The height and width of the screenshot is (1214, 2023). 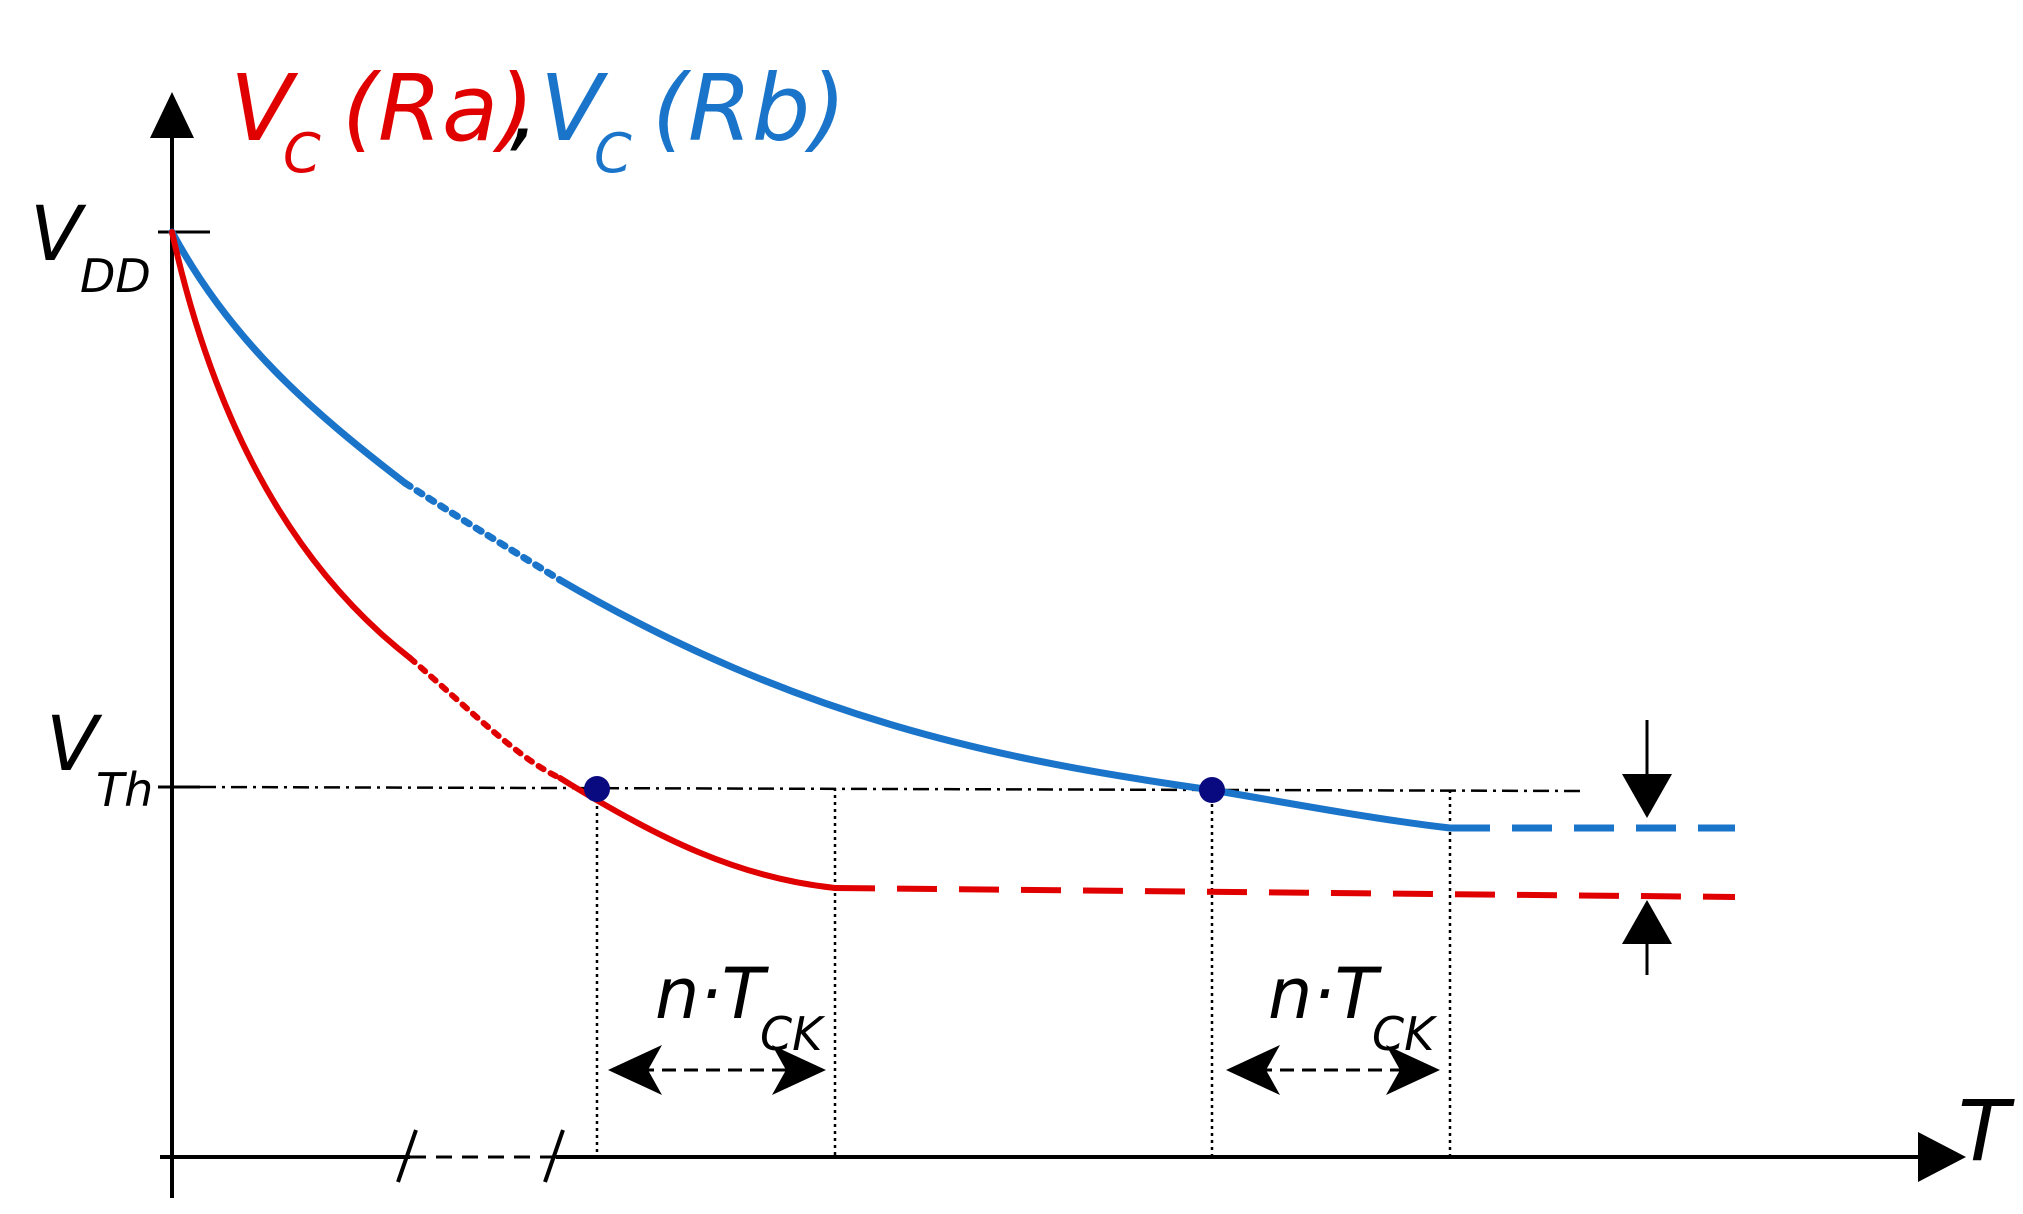 What do you see at coordinates (1986, 1131) in the screenshot?
I see `x-axis-label: T` at bounding box center [1986, 1131].